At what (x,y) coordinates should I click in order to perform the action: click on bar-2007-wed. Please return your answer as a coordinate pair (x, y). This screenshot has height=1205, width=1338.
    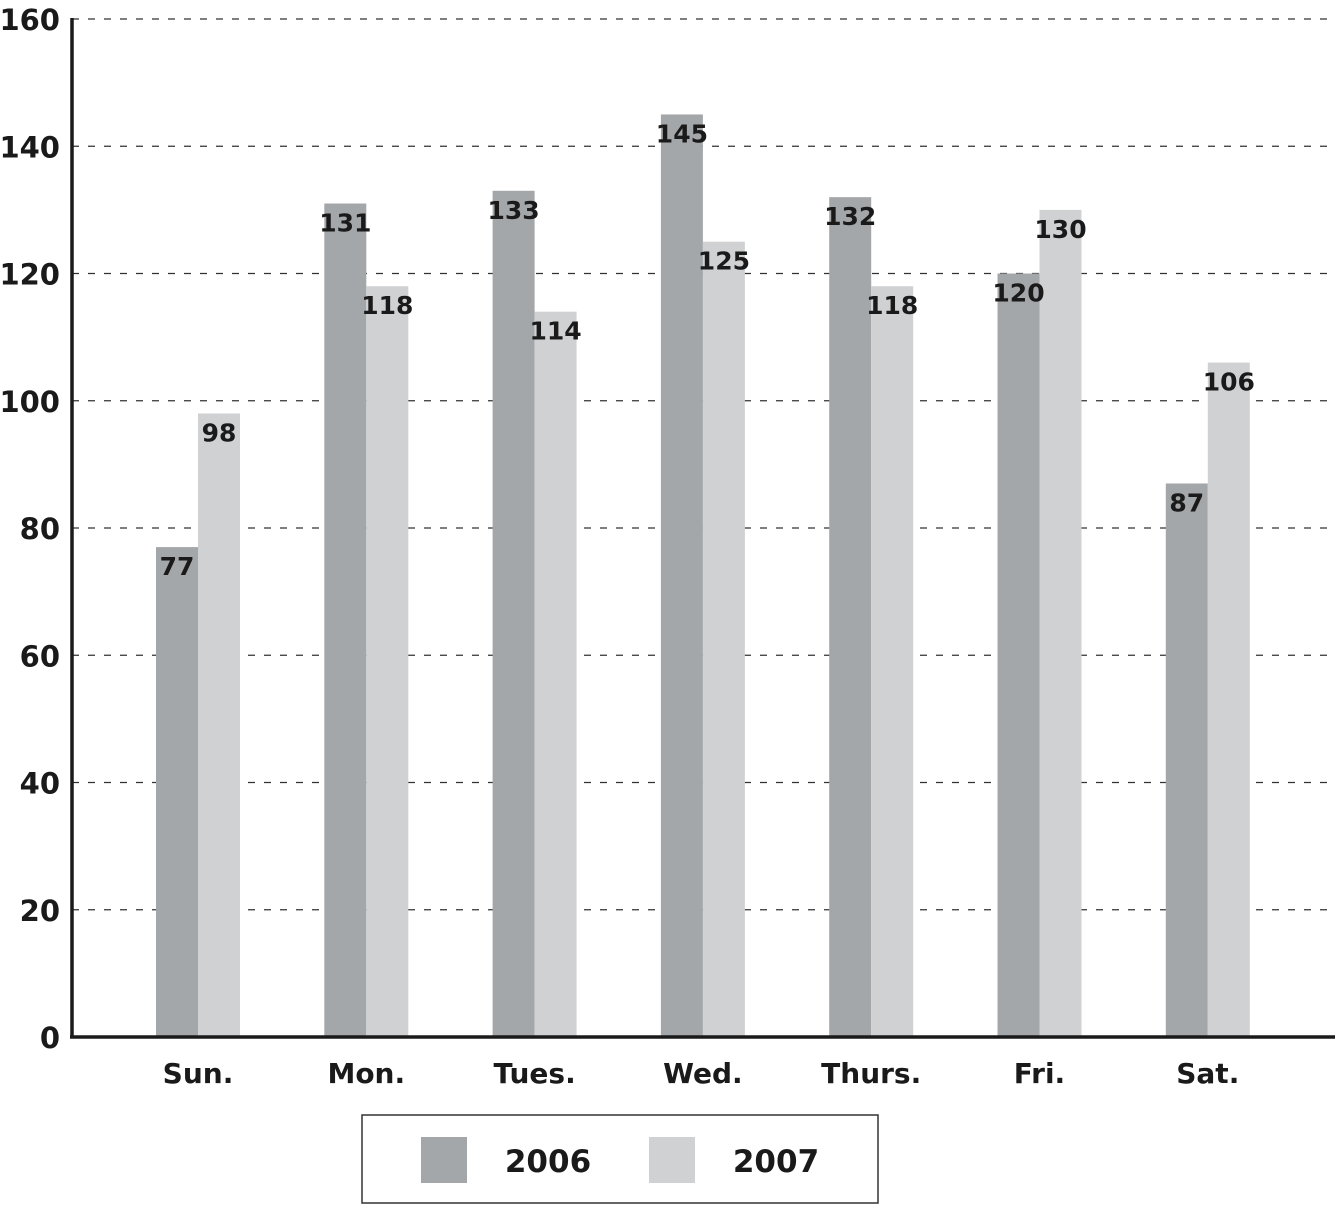
    Looking at the image, I should click on (723, 639).